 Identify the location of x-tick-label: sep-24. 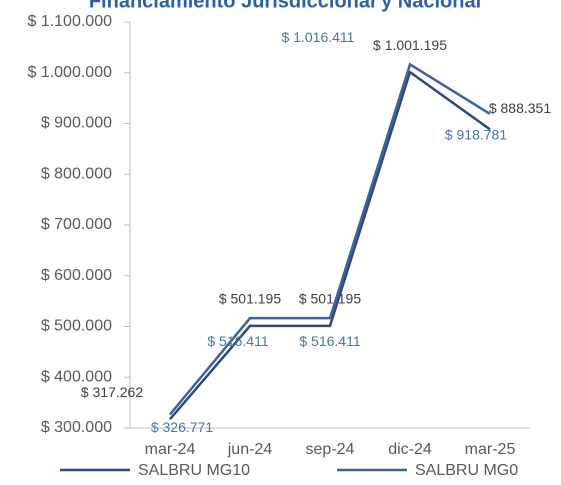
(330, 449).